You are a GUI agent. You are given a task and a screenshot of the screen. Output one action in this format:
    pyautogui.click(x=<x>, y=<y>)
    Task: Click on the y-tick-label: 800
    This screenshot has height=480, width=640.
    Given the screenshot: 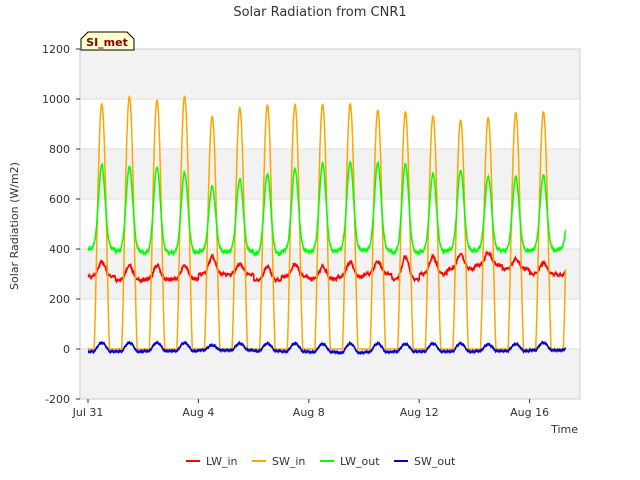 What is the action you would take?
    pyautogui.click(x=59, y=149)
    